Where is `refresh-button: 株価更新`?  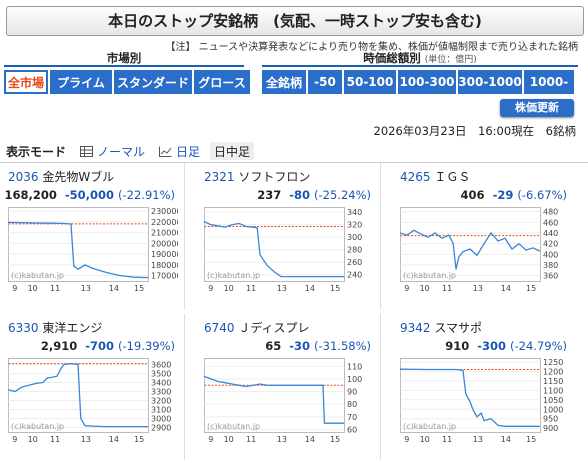
refresh-button: 株価更新 is located at coordinates (537, 108).